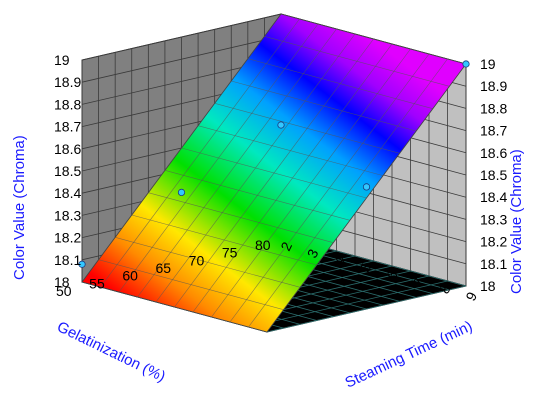 The width and height of the screenshot is (542, 394). Describe the element at coordinates (409, 355) in the screenshot. I see `y-axis-title: Steaming Time (min)` at that location.